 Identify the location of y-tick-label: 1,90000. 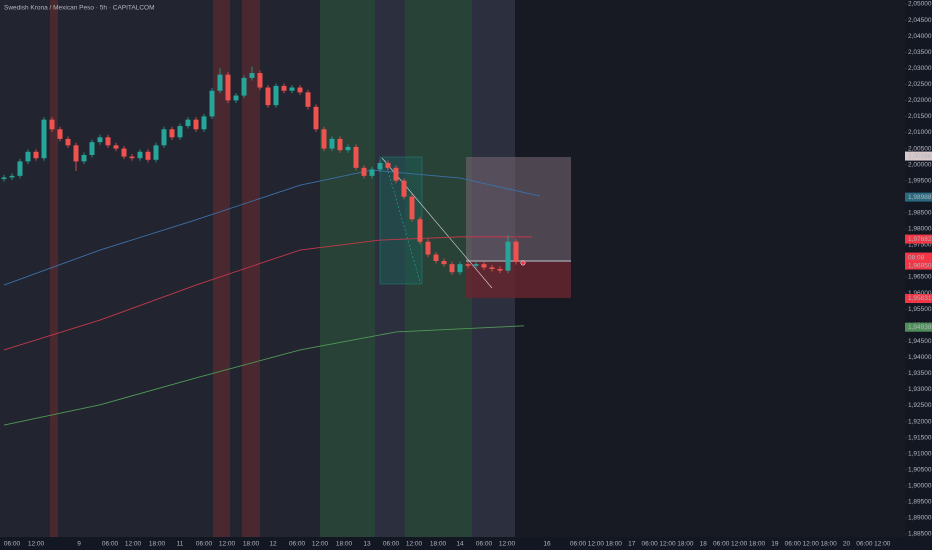
(920, 486).